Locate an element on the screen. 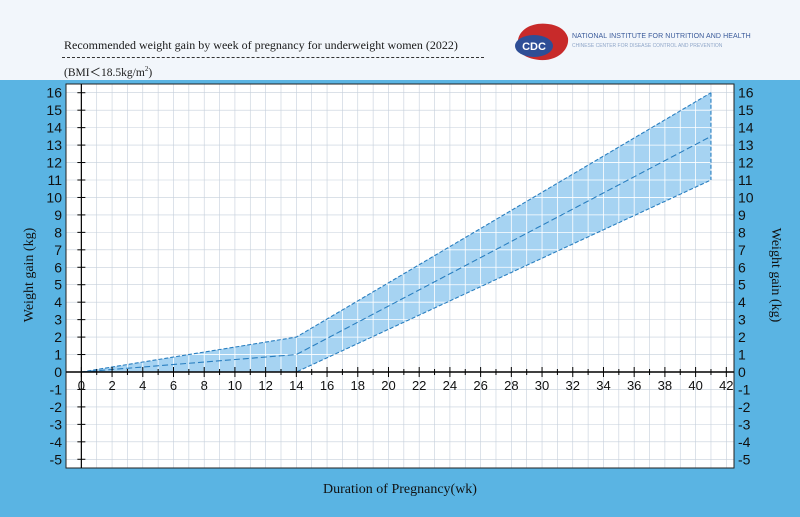  y-tick-label-left: 4 is located at coordinates (58, 302).